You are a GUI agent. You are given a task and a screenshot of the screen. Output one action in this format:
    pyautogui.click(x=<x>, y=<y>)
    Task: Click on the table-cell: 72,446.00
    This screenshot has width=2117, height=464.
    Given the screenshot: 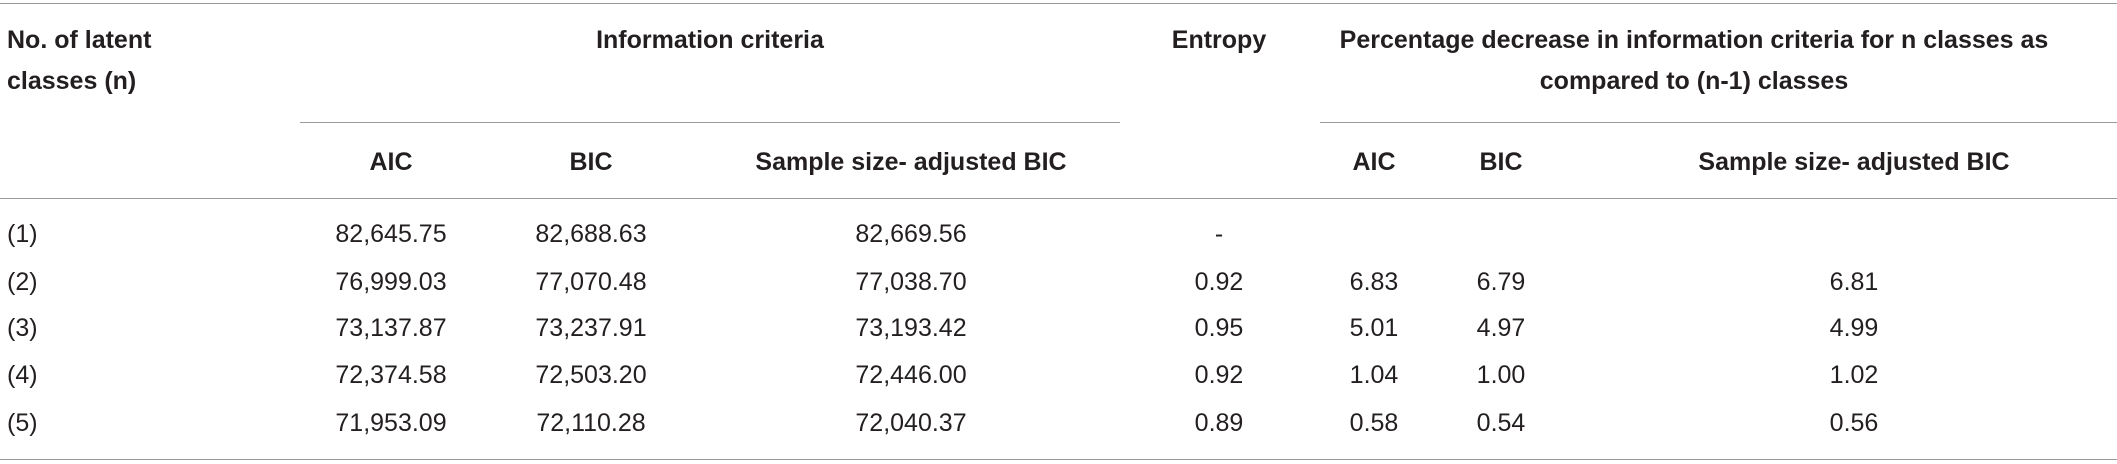 What is the action you would take?
    pyautogui.click(x=911, y=375)
    